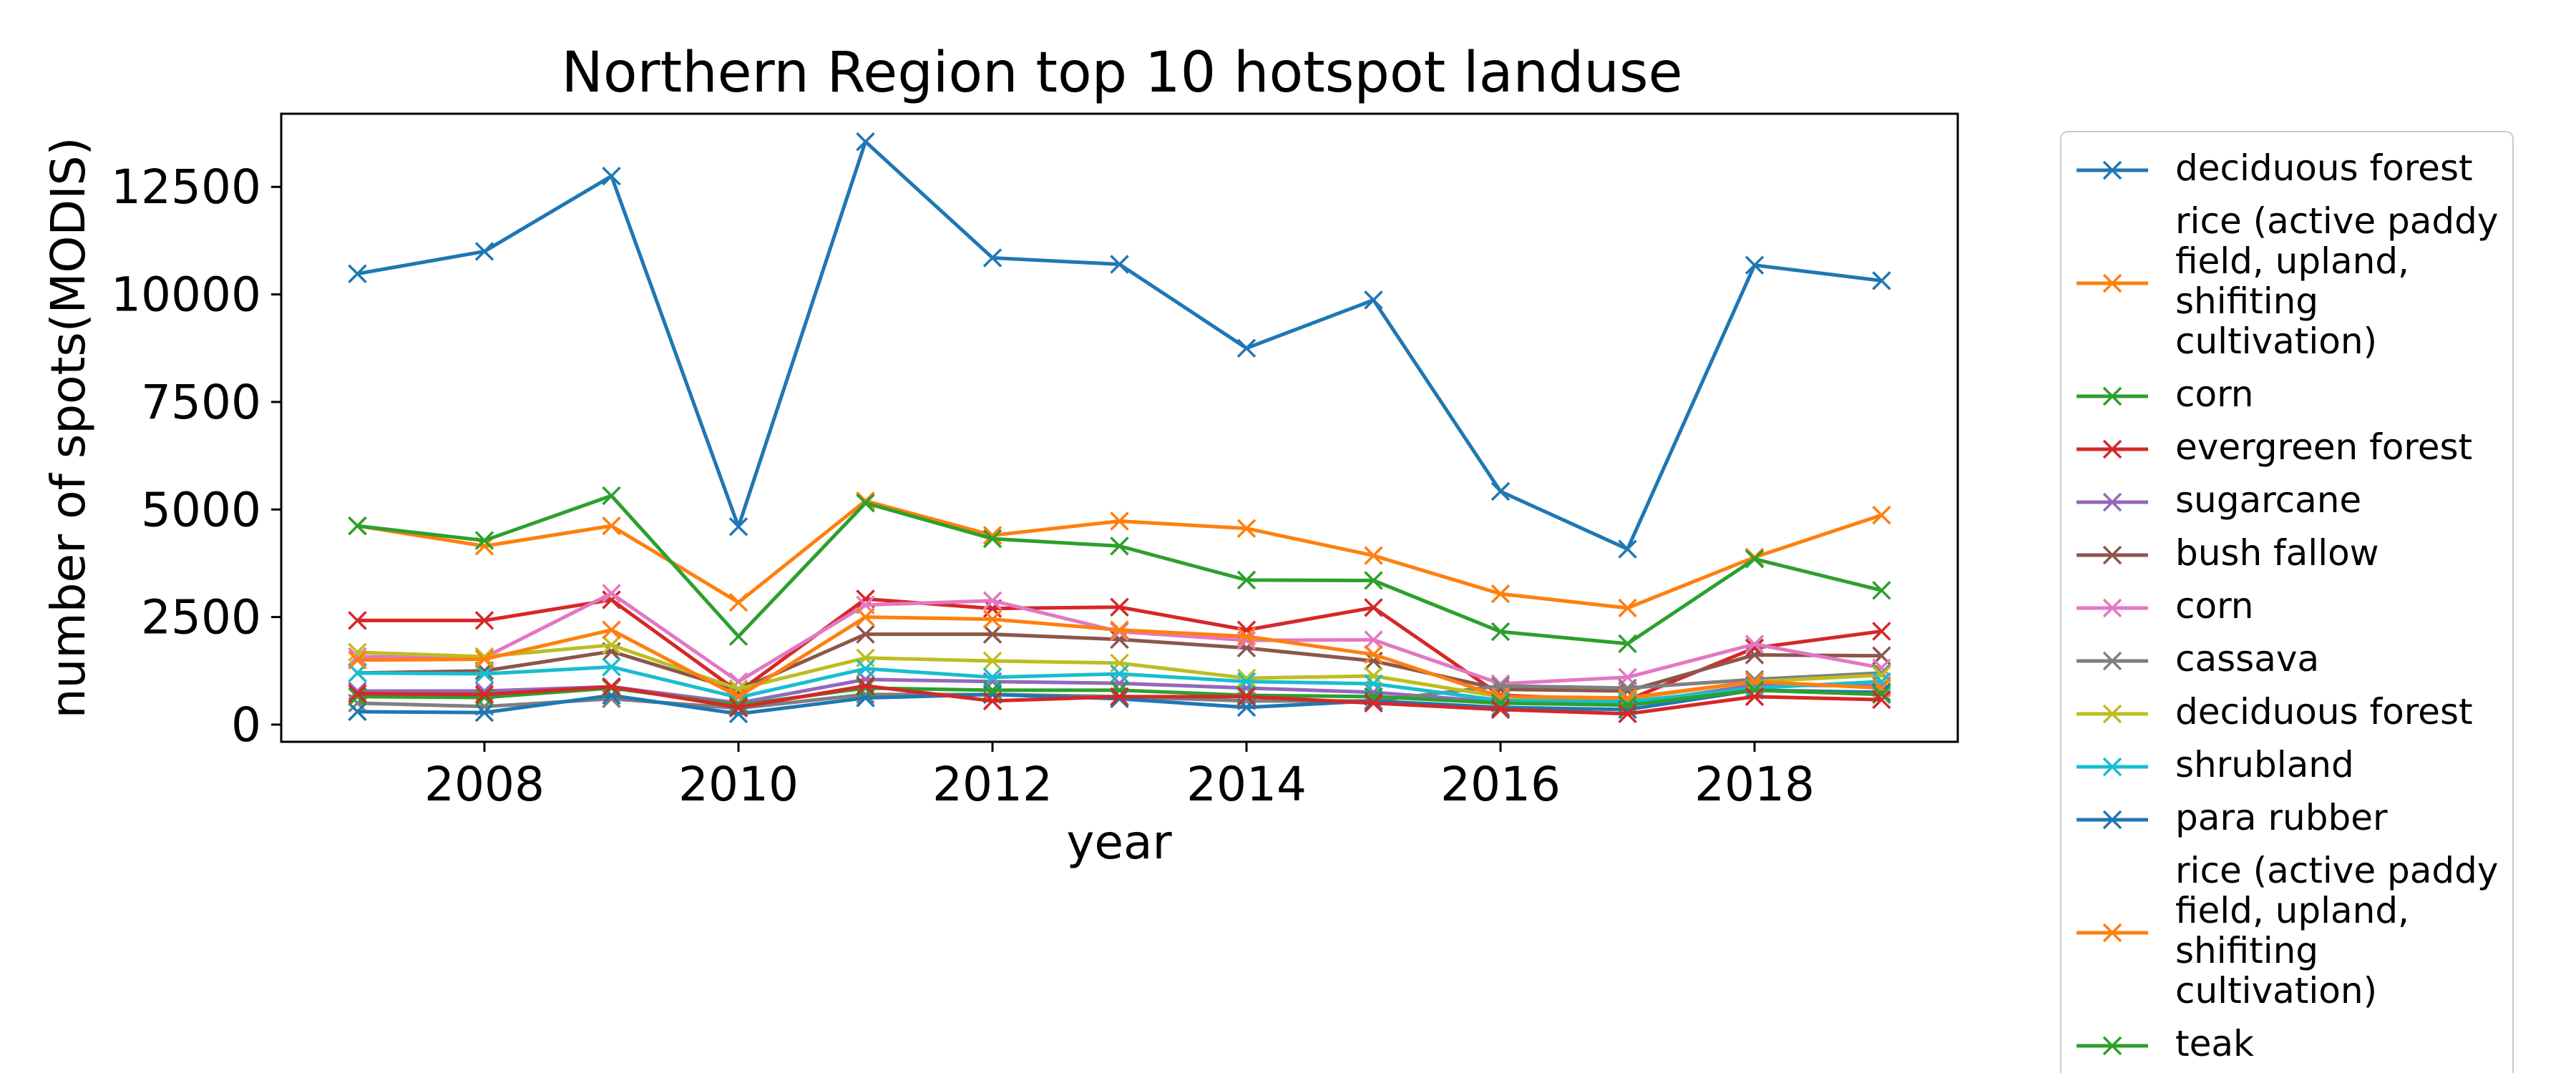  Describe the element at coordinates (2214, 1043) in the screenshot. I see `legend-label: teak` at that location.